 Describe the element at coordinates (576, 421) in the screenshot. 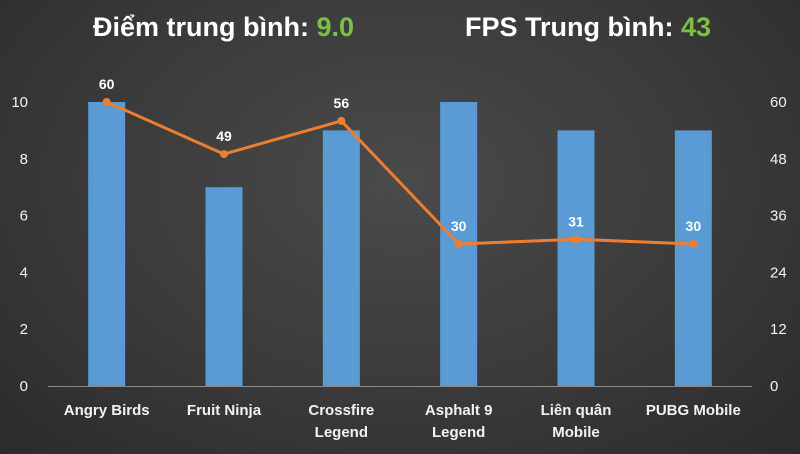

I see `x-category-label: Liên quân Mobile` at that location.